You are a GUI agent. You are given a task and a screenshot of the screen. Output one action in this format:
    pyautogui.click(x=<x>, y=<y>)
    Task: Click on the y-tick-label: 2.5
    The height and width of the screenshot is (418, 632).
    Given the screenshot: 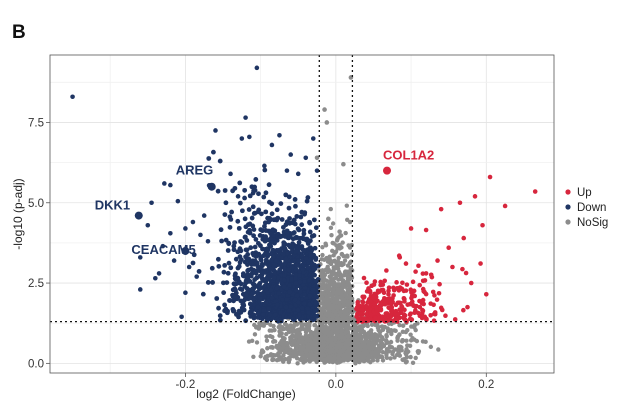 What is the action you would take?
    pyautogui.click(x=36, y=284)
    